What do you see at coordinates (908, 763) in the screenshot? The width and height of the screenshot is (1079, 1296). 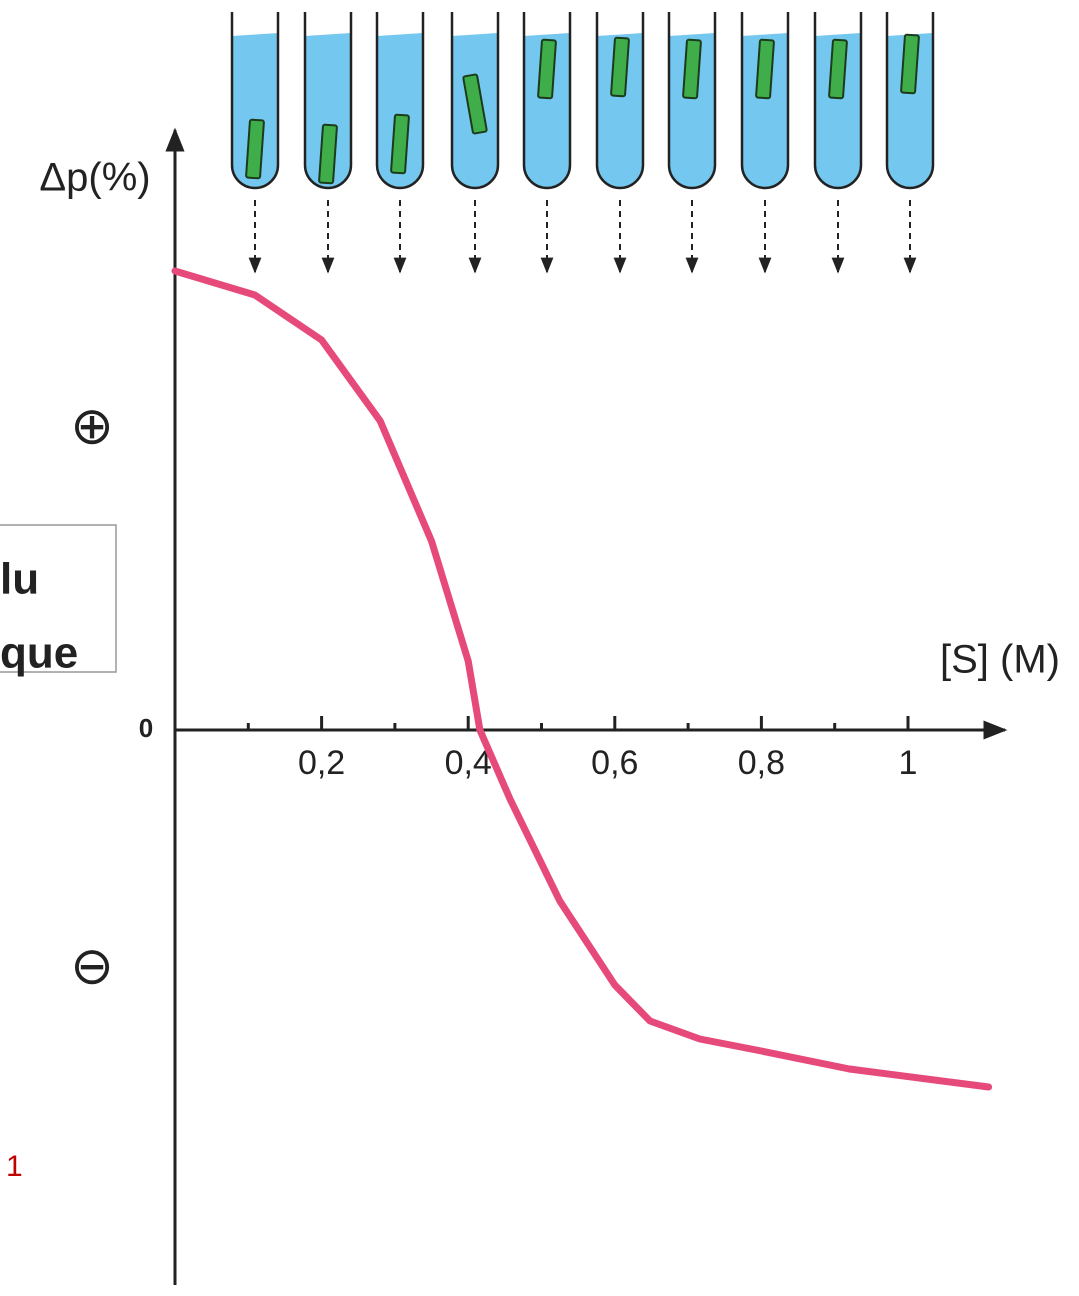 I see `x-tick-label: 1` at bounding box center [908, 763].